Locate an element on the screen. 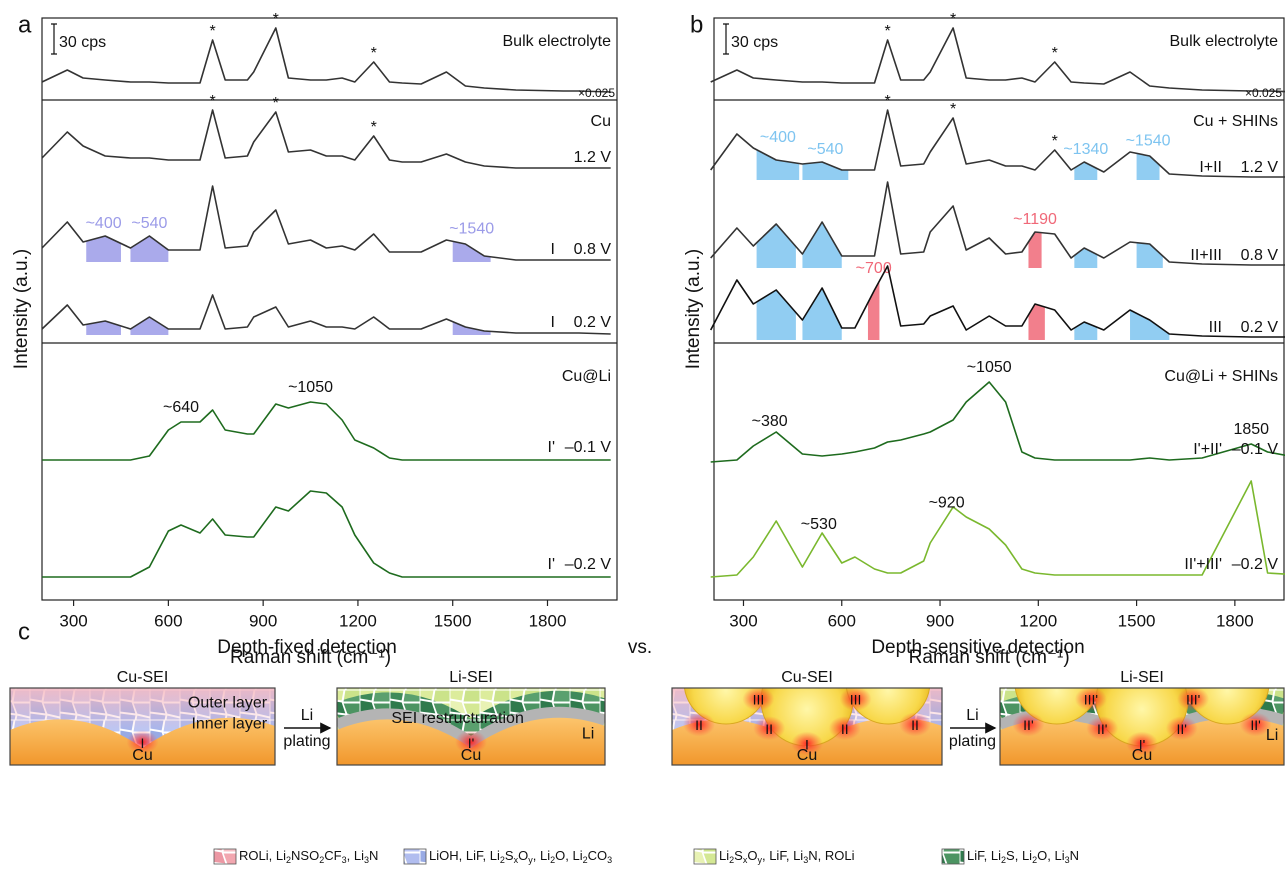 The height and width of the screenshot is (883, 1285). layer-label: Outer layer is located at coordinates (228, 703).